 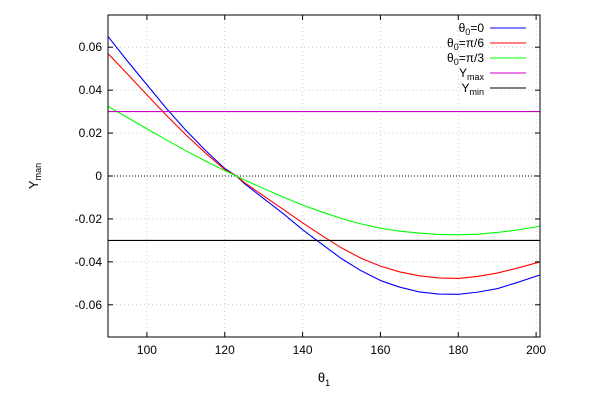 I want to click on x-tick-label: 120, so click(x=225, y=350).